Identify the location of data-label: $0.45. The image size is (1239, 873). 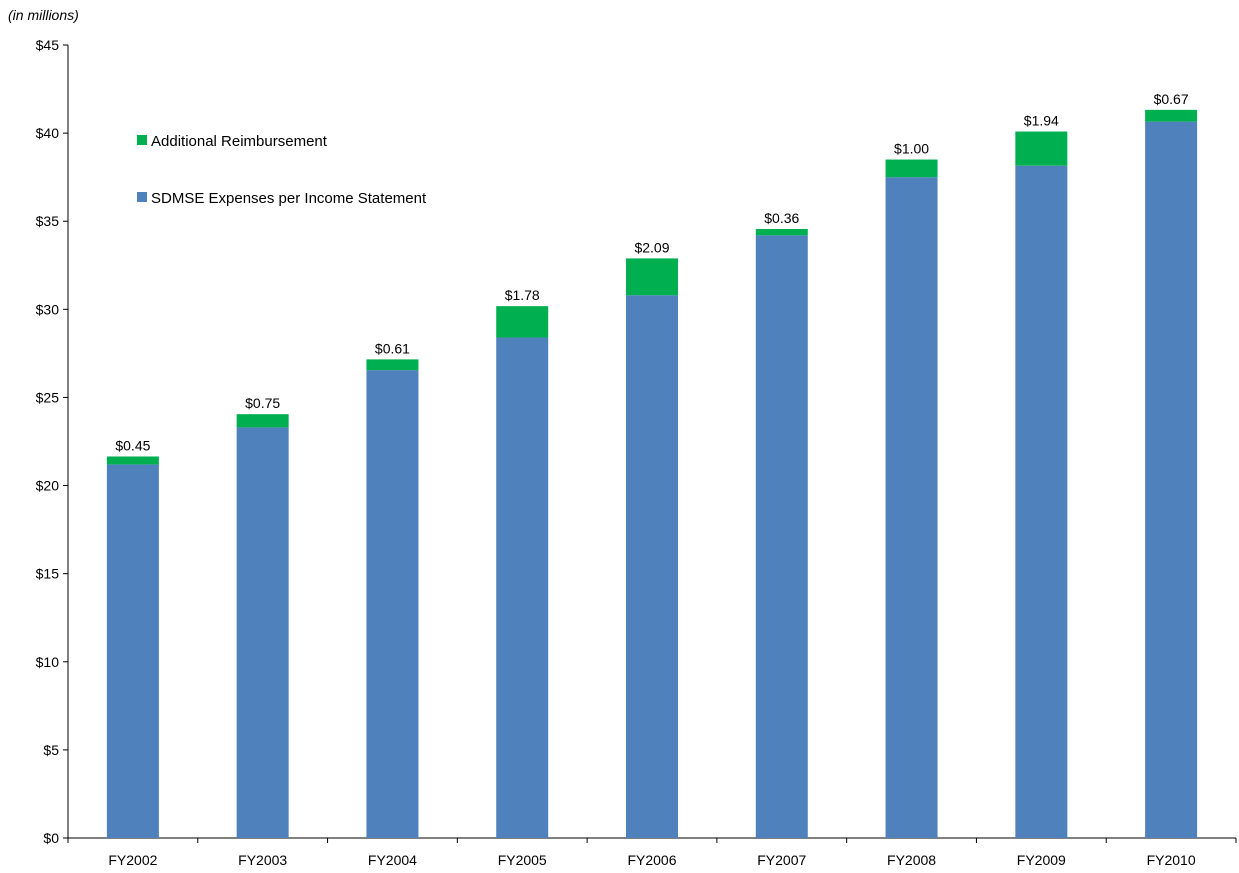
(132, 445).